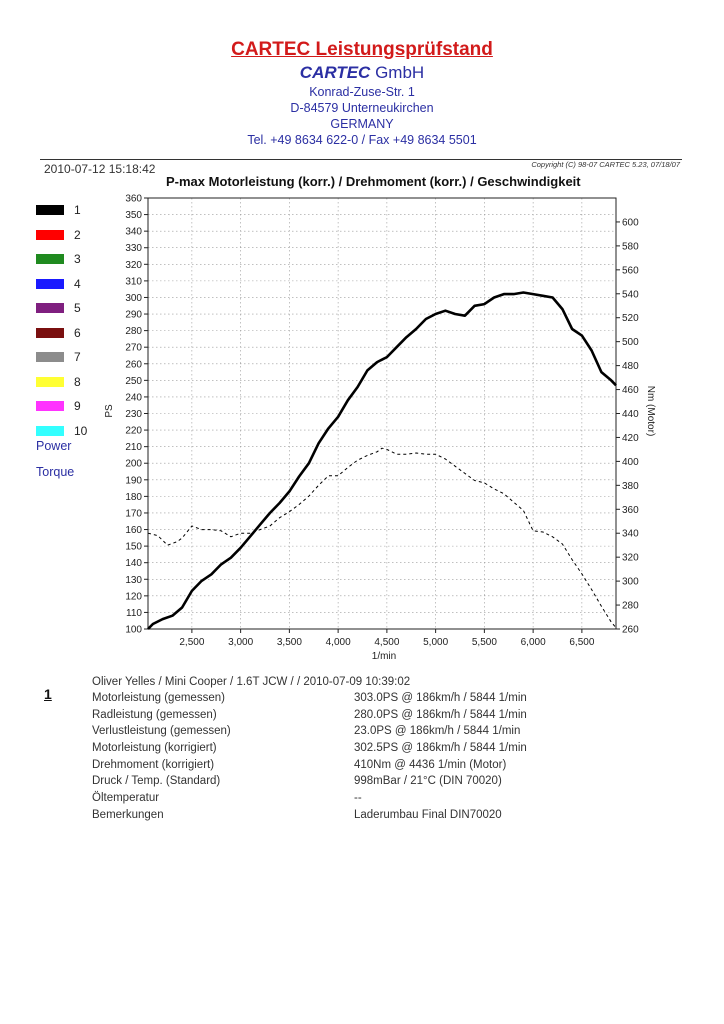 The image size is (724, 1024). What do you see at coordinates (630, 246) in the screenshot?
I see `right-tick-label: 580` at bounding box center [630, 246].